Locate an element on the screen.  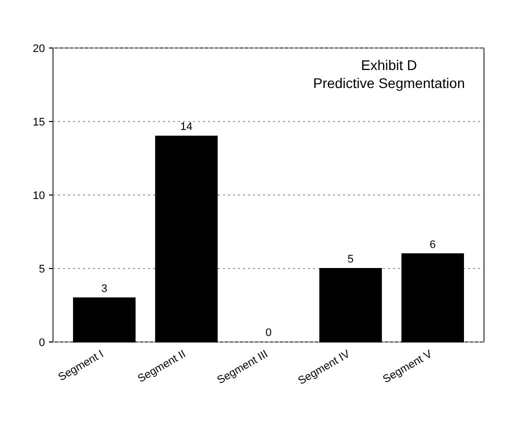
y-tick-label: 5 is located at coordinates (41, 270).